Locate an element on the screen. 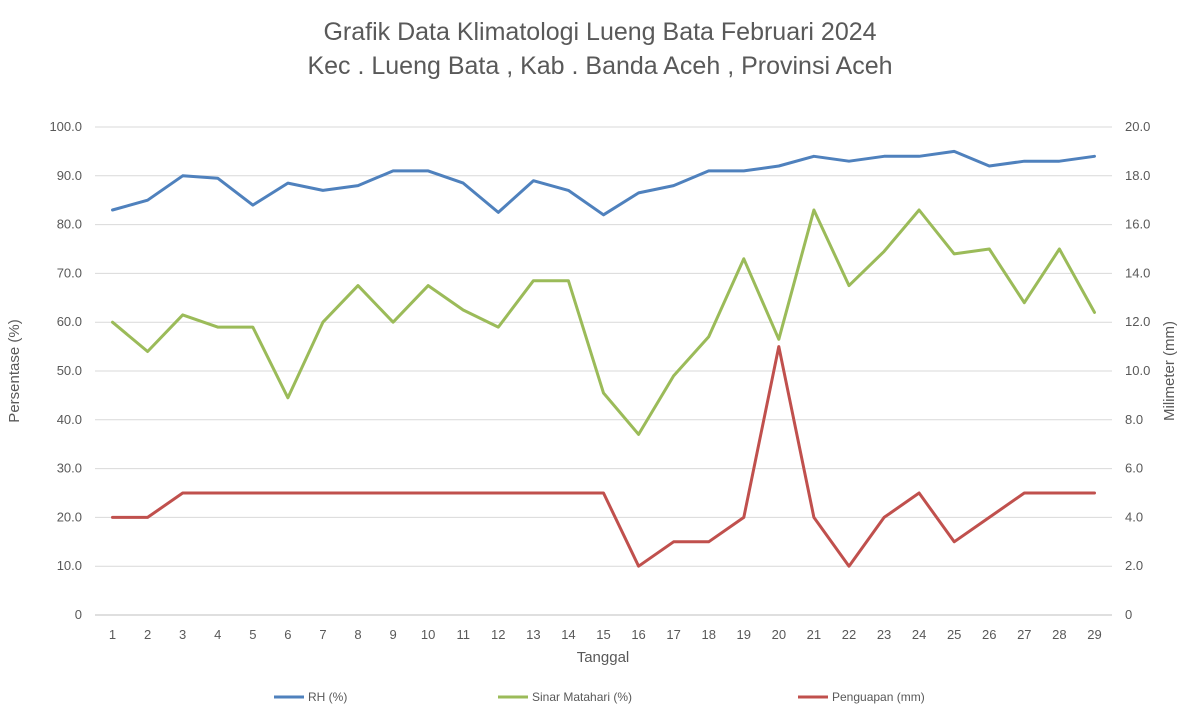  x-tick-label: 24 is located at coordinates (919, 634).